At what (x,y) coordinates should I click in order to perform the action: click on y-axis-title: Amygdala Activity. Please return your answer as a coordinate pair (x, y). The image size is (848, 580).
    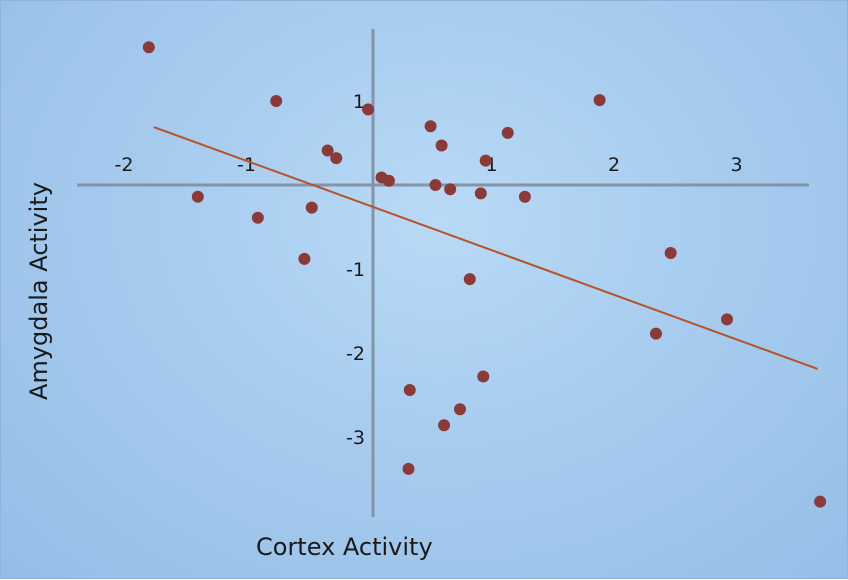
    Looking at the image, I should click on (39, 291).